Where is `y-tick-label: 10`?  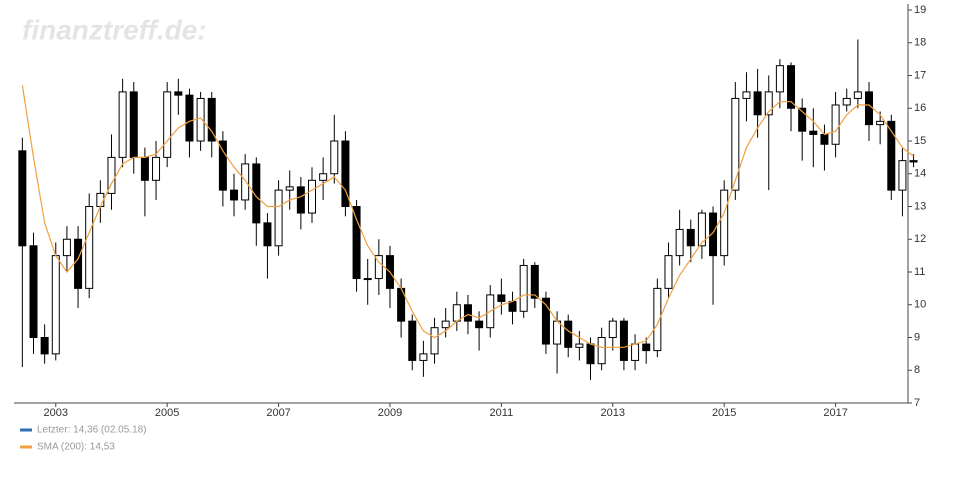
y-tick-label: 10 is located at coordinates (920, 305).